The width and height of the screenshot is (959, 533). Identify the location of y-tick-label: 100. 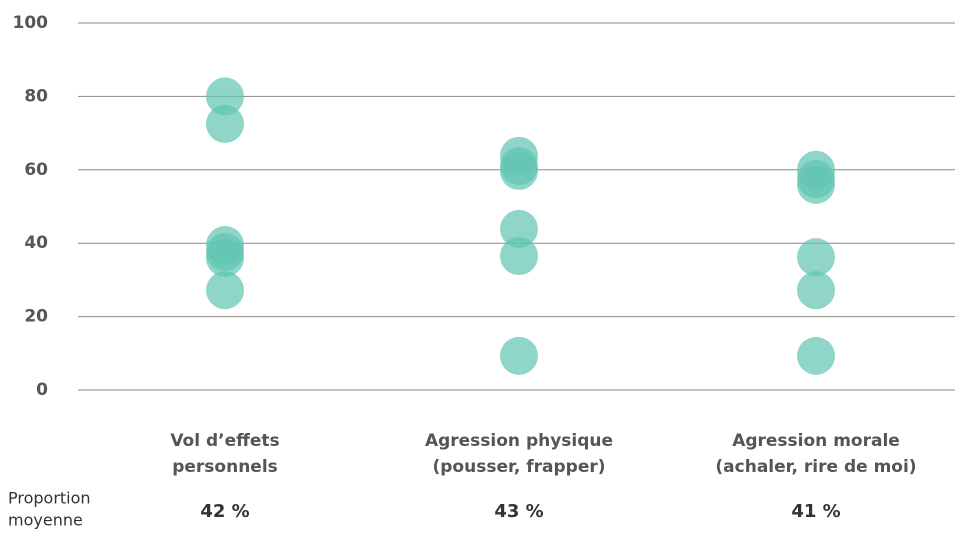
(31, 23).